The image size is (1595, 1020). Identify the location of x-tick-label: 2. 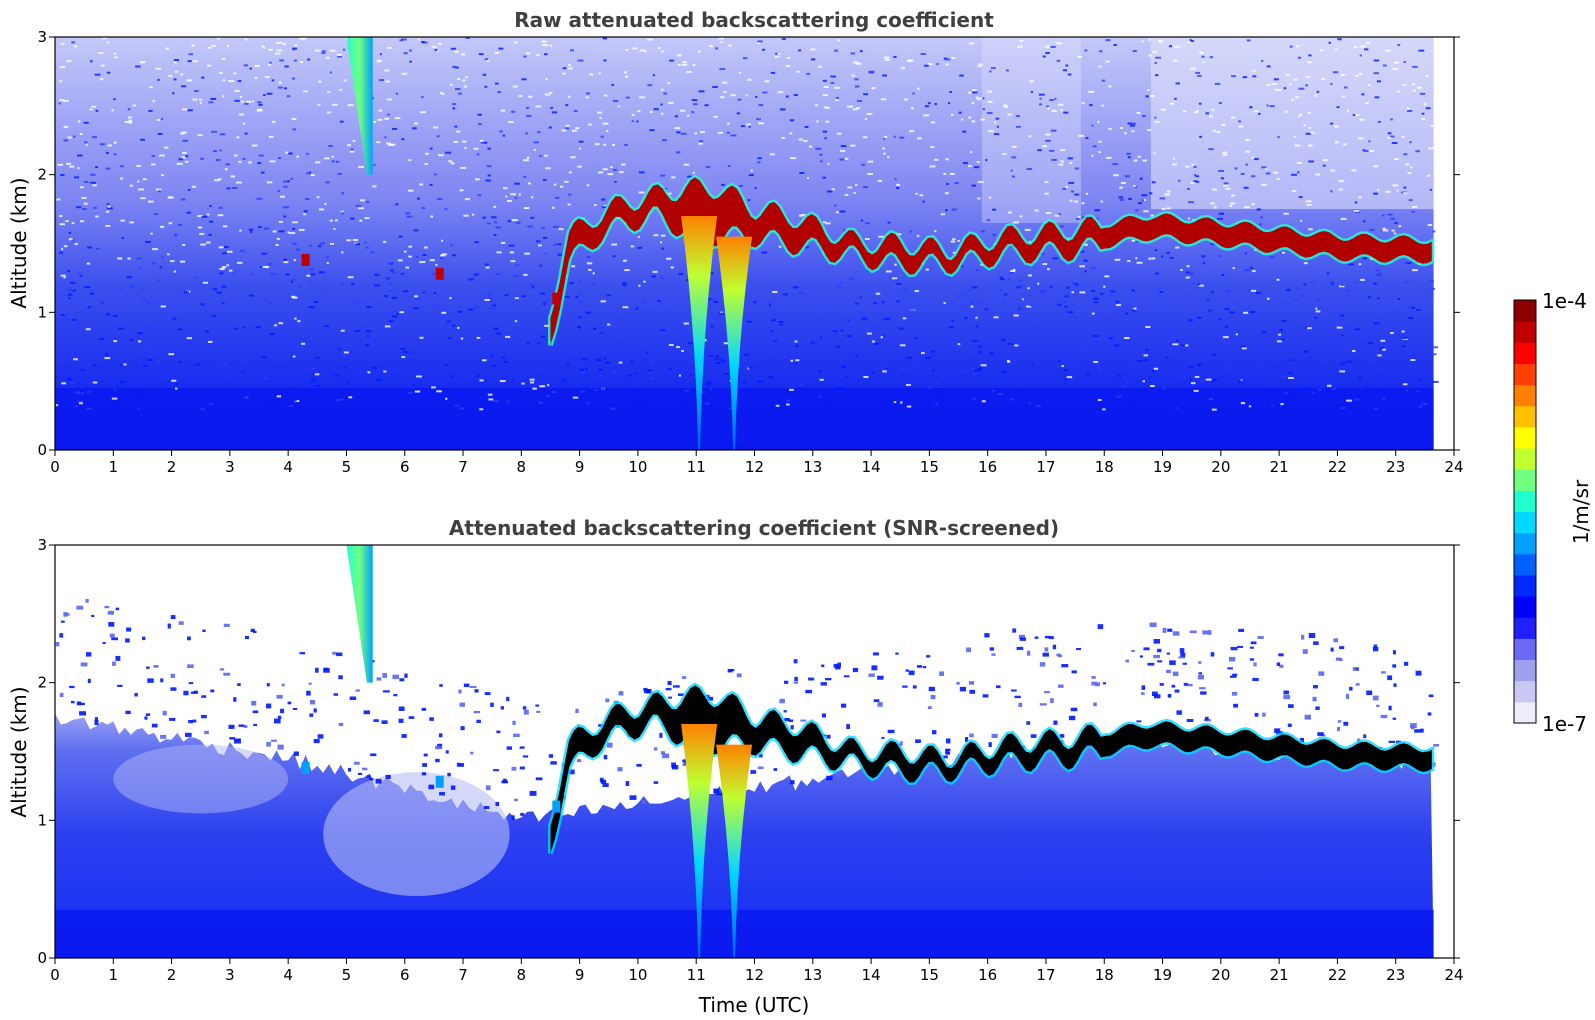
(172, 467).